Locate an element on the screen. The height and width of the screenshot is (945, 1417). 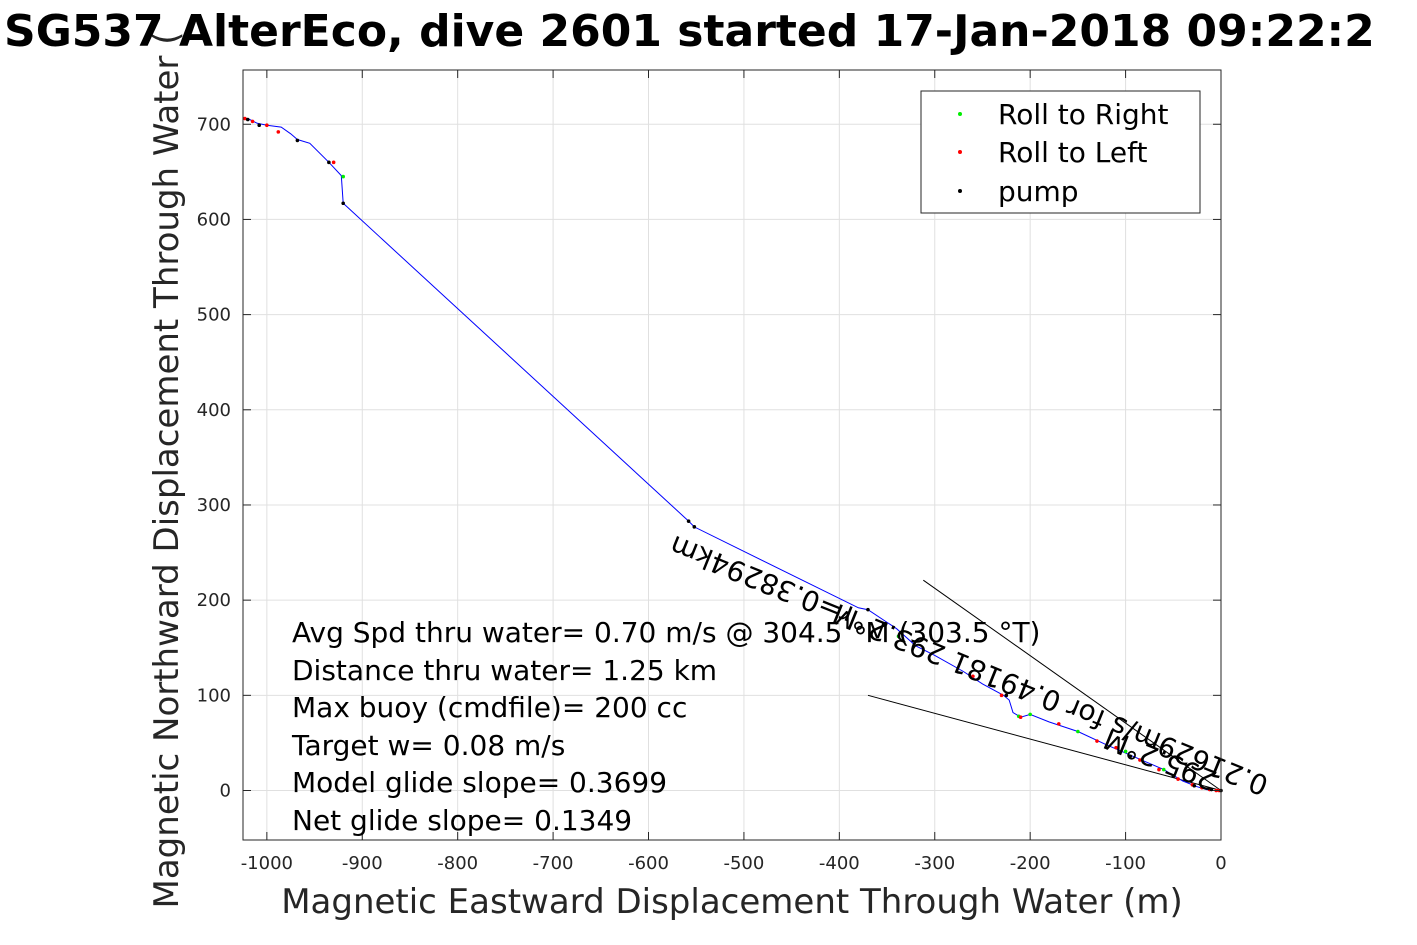
x-tick-label: -200 is located at coordinates (1030, 863).